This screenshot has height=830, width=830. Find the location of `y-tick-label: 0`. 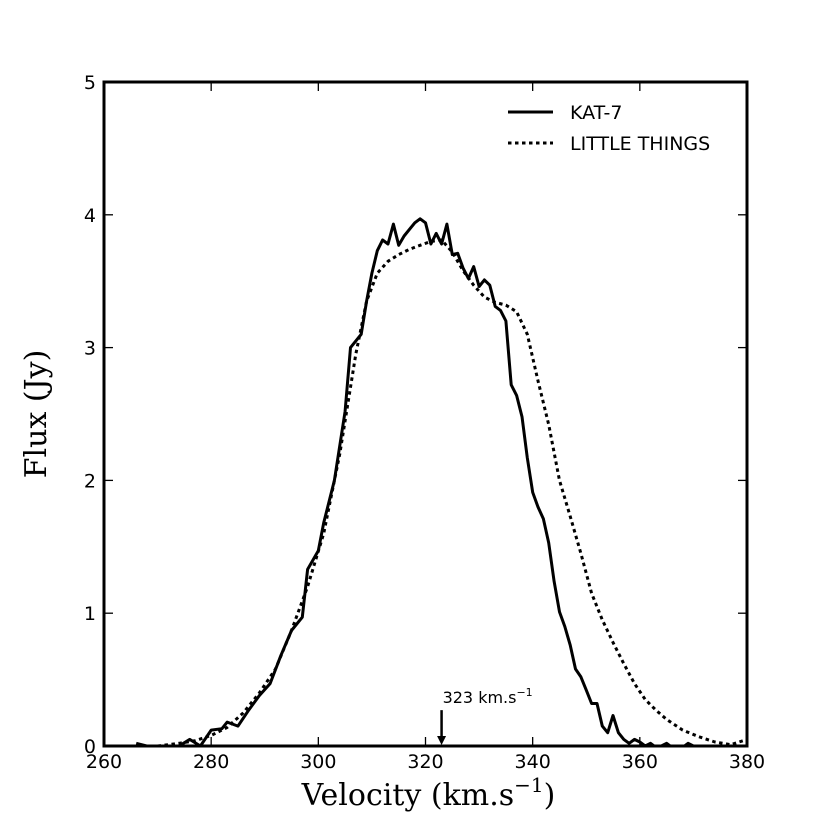

y-tick-label: 0 is located at coordinates (90, 747).